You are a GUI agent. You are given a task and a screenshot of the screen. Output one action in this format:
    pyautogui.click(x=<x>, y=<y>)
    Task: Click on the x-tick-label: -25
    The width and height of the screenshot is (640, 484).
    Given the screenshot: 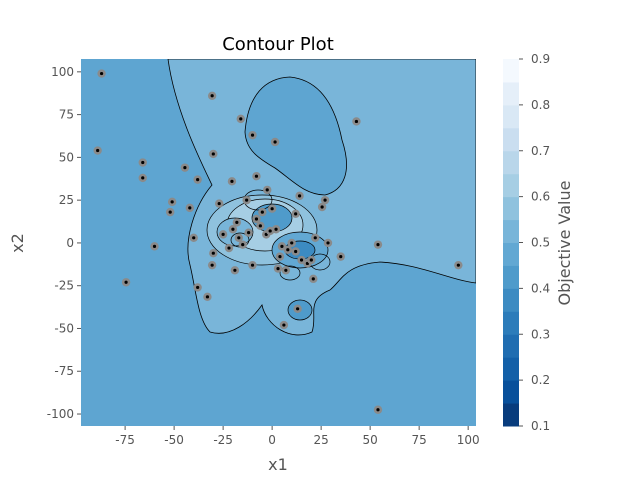 What is the action you would take?
    pyautogui.click(x=223, y=440)
    